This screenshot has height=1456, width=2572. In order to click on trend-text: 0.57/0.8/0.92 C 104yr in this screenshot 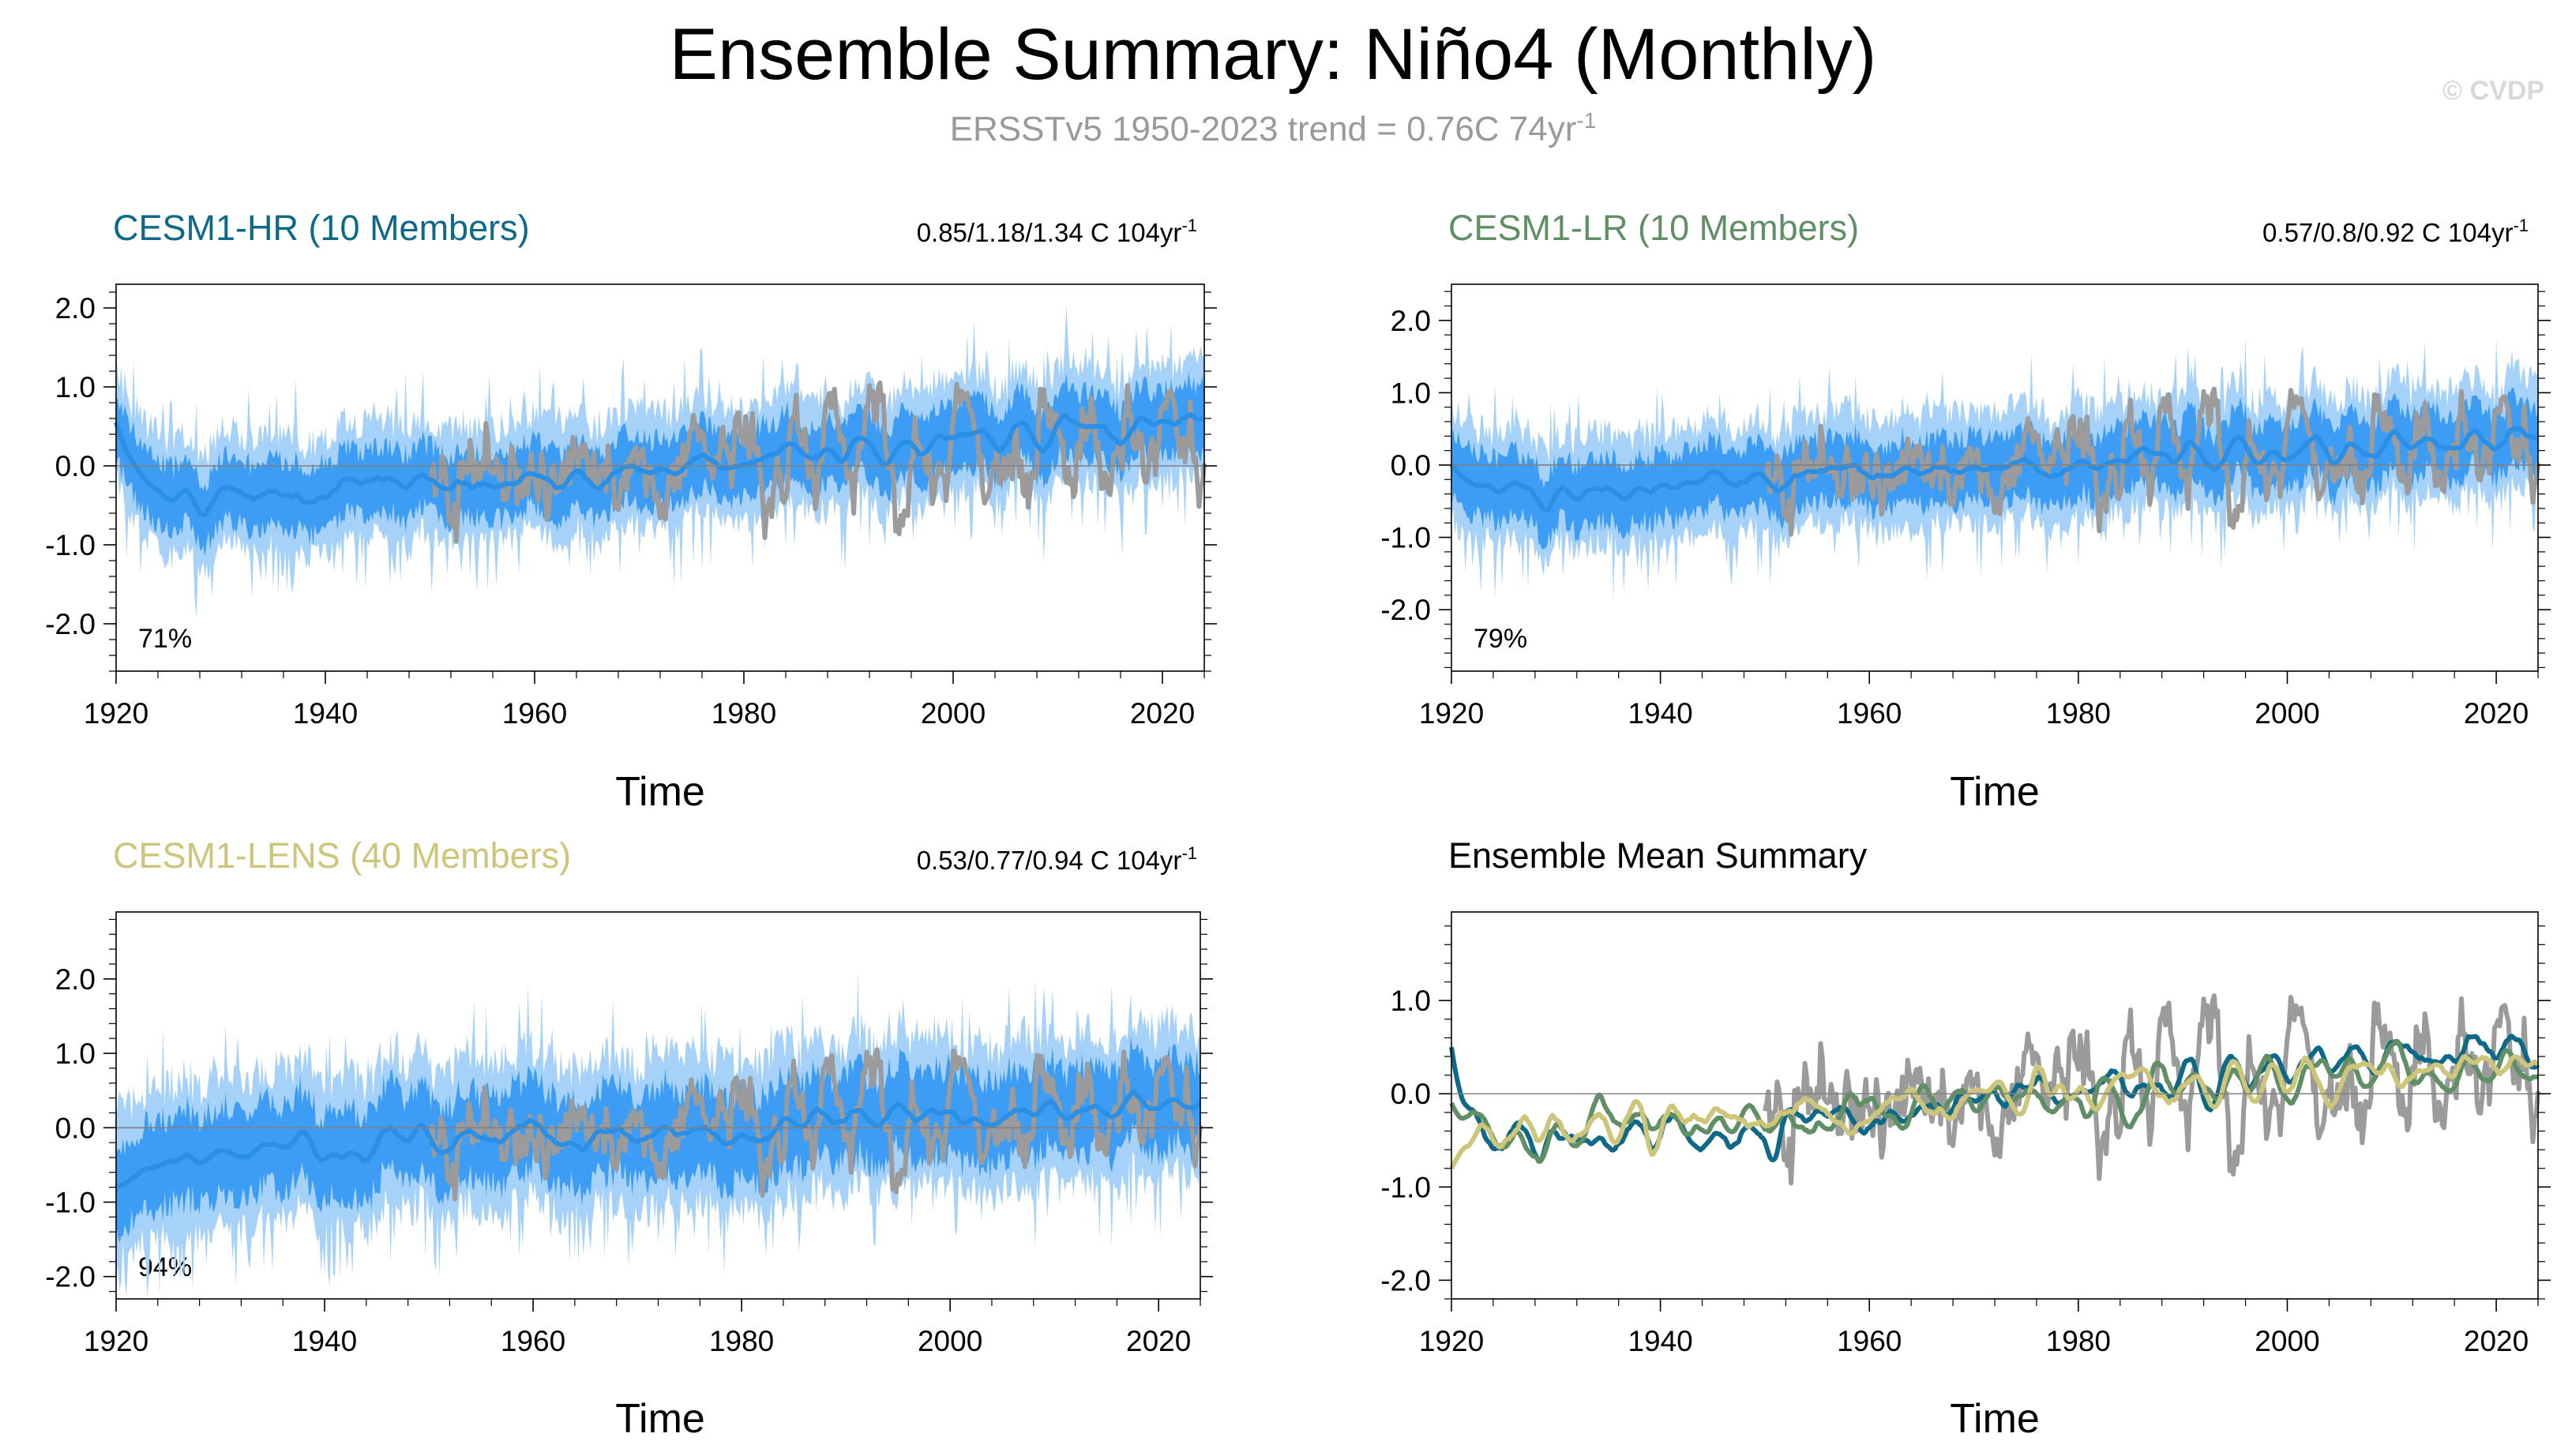, I will do `click(2387, 232)`.